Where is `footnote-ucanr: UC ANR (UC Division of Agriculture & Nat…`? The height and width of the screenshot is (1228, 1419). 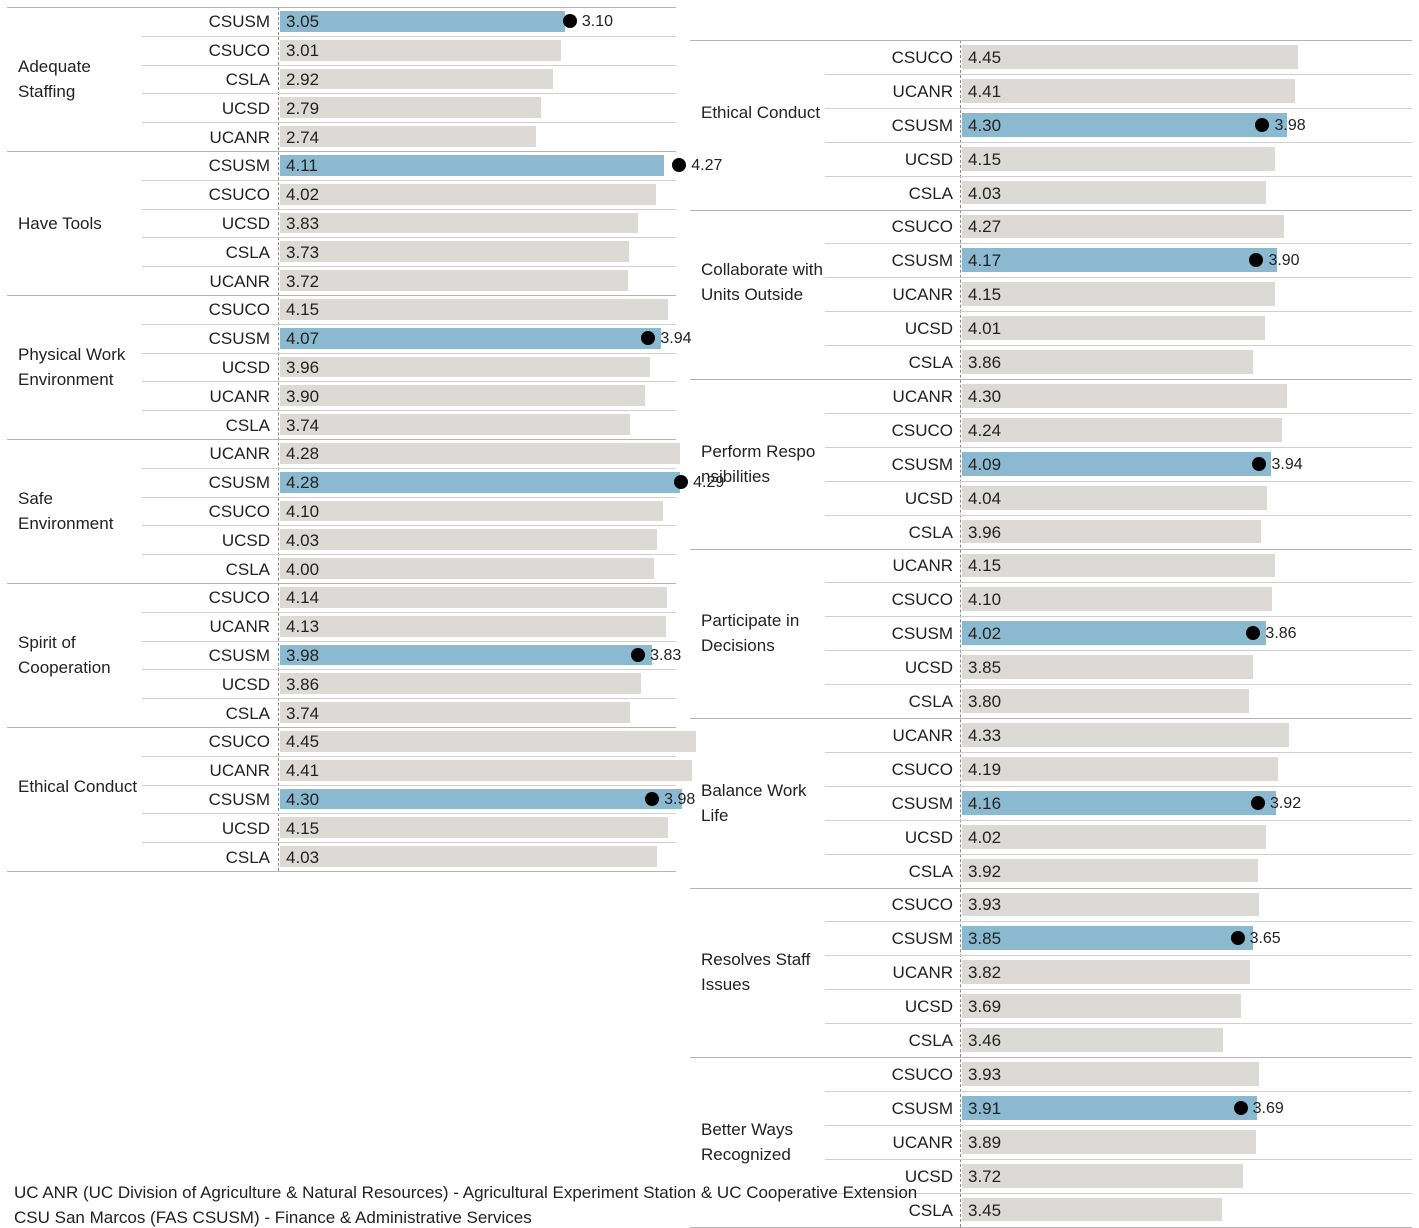 footnote-ucanr: UC ANR (UC Division of Agriculture & Nat… is located at coordinates (466, 1192).